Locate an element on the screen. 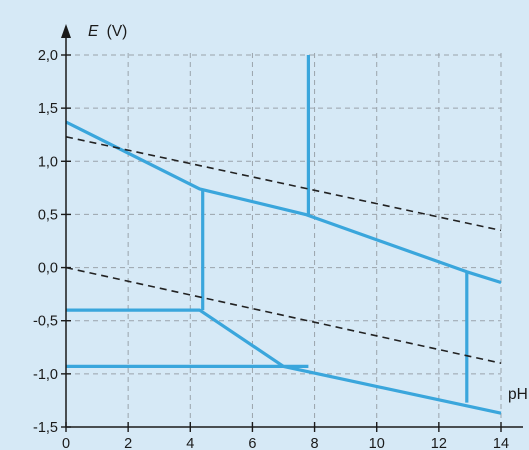 The image size is (529, 450). y-tick-label-0: -1,5 is located at coordinates (45, 428).